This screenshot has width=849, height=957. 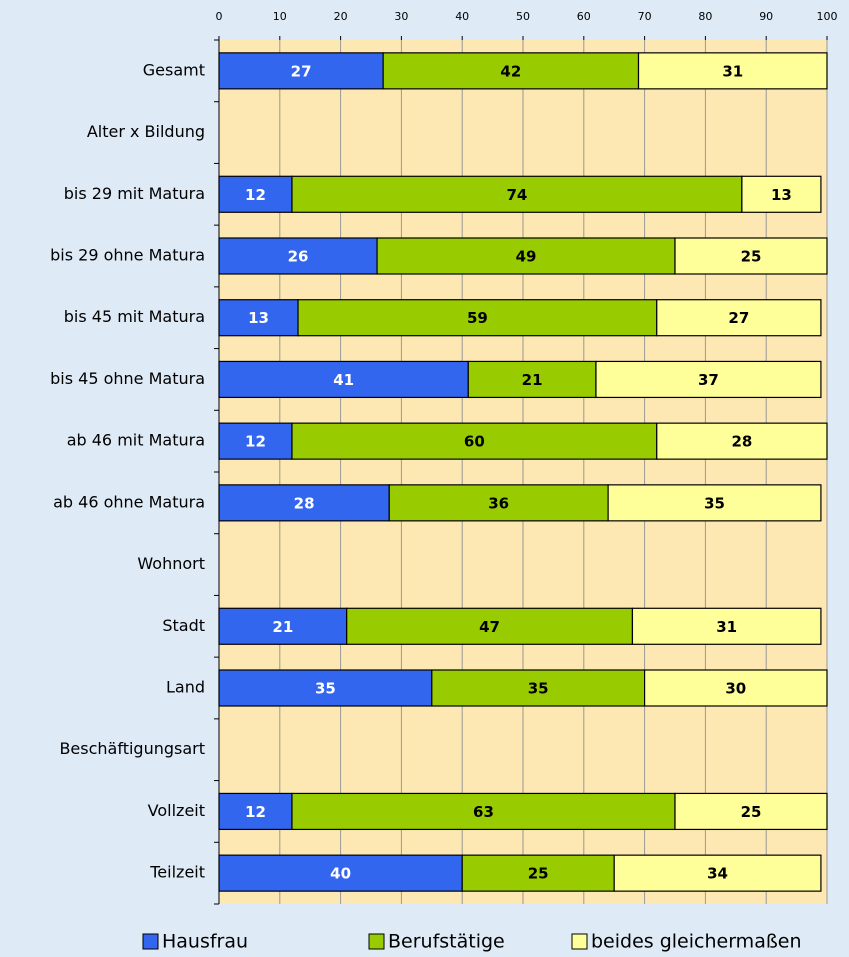 I want to click on value-label: 42, so click(x=510, y=71).